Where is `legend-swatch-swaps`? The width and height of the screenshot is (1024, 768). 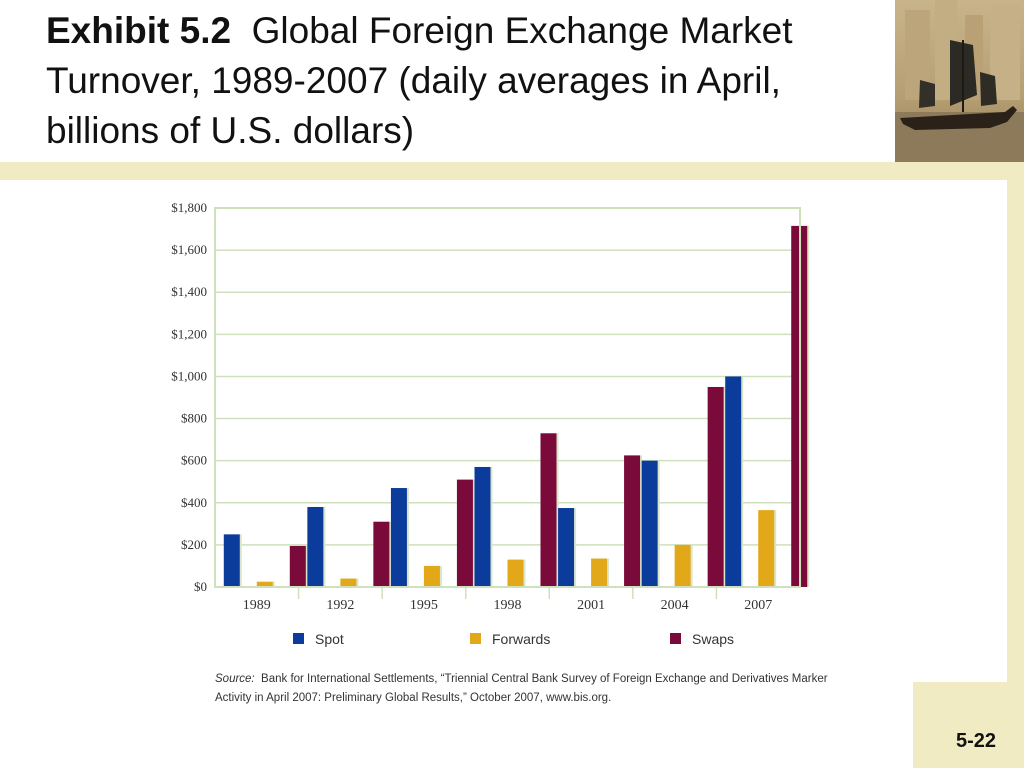
legend-swatch-swaps is located at coordinates (675, 638).